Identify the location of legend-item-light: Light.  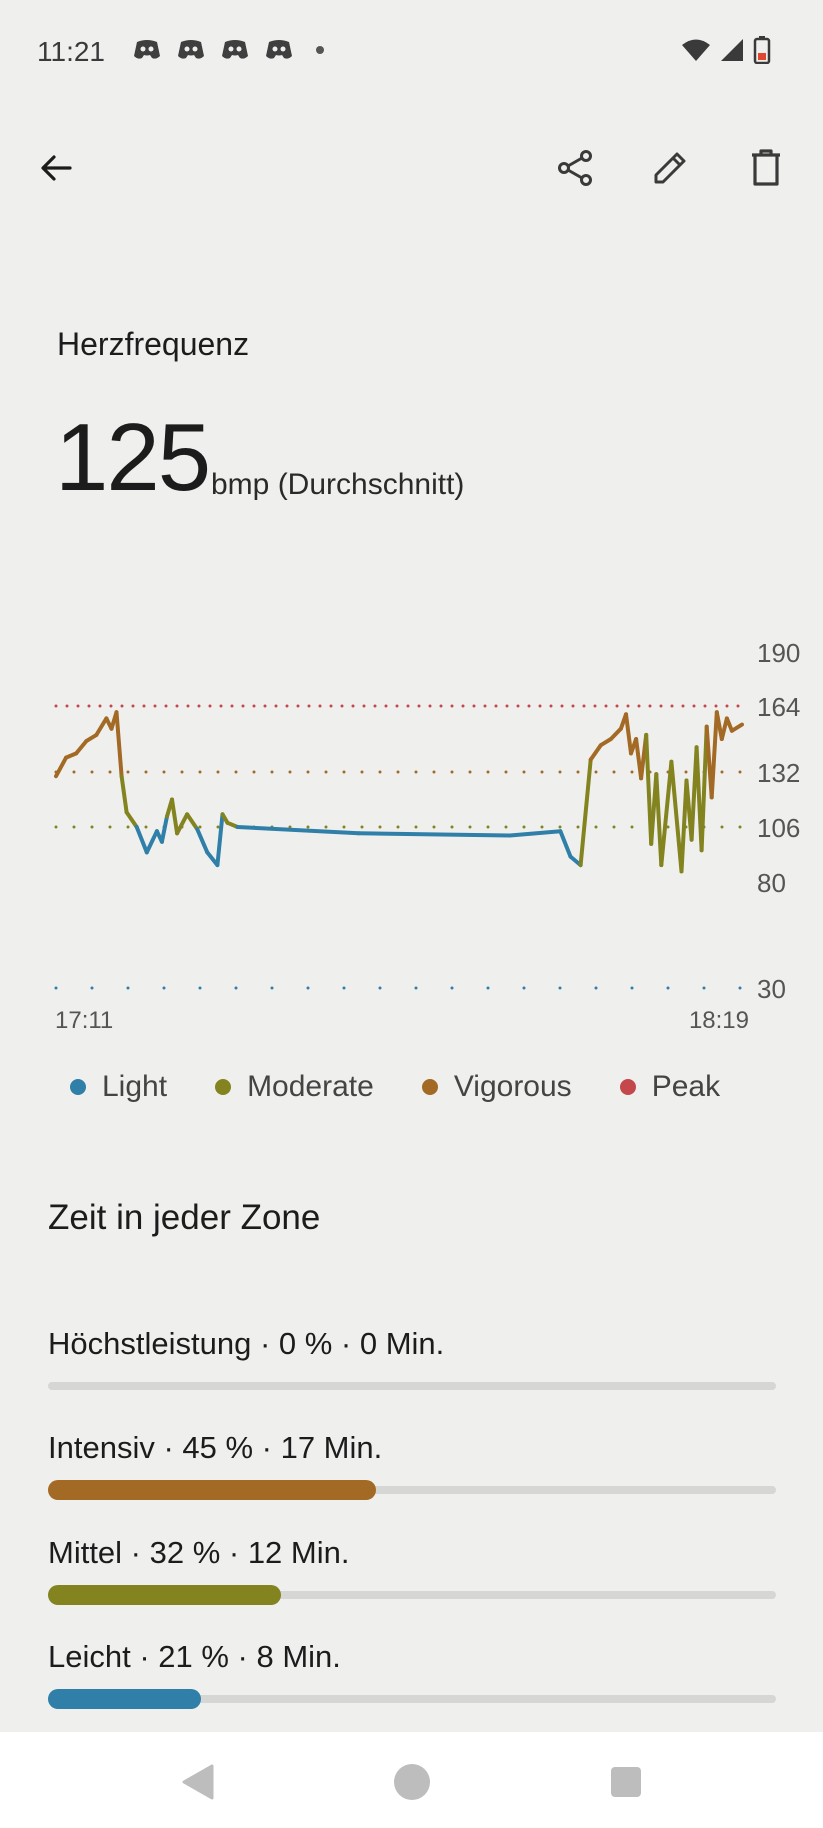
(118, 1087).